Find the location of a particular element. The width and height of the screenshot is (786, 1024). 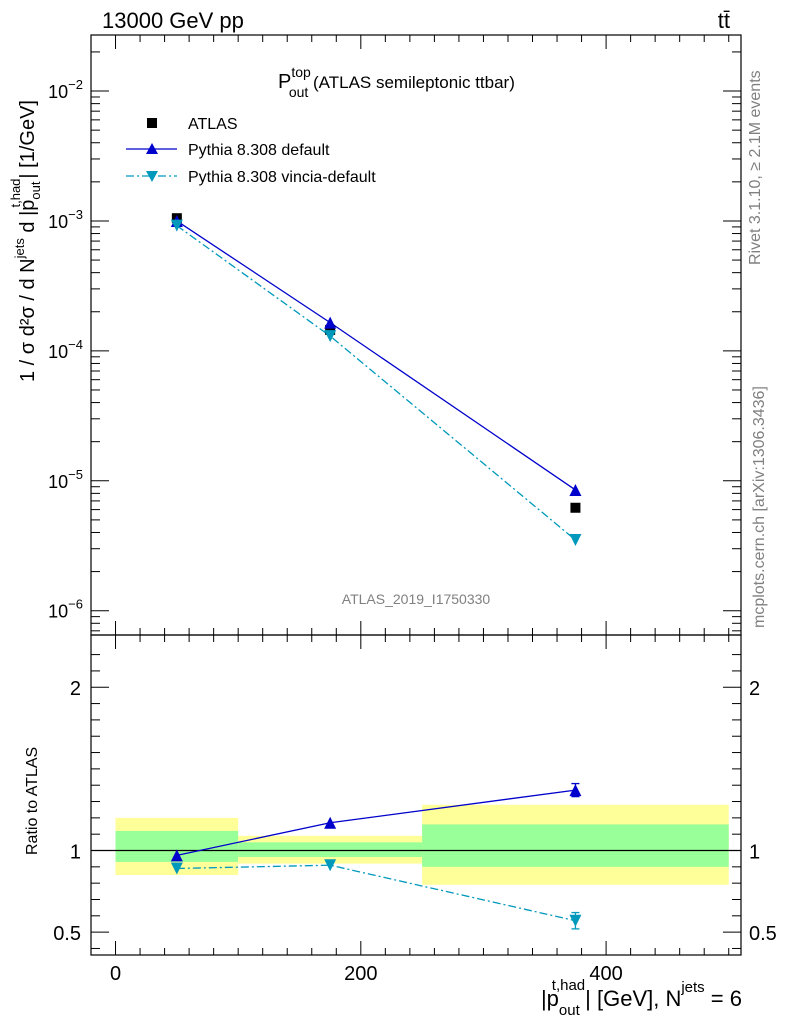

upper-tick-exp: −6 is located at coordinates (75, 604).